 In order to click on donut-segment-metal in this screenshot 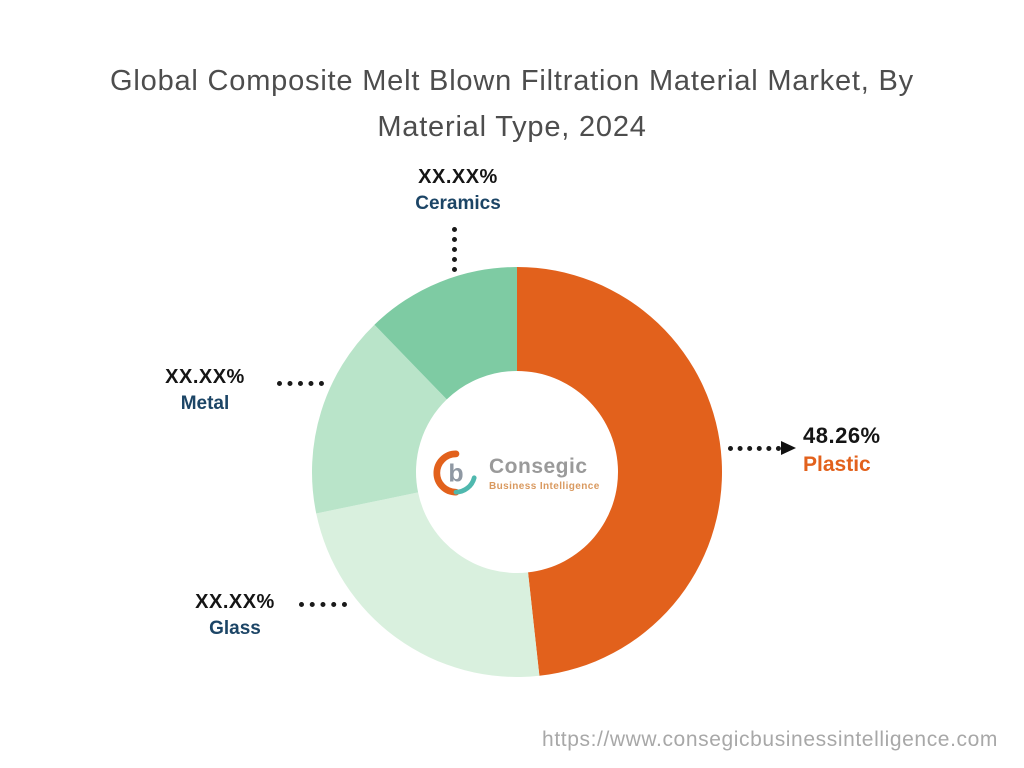, I will do `click(379, 419)`.